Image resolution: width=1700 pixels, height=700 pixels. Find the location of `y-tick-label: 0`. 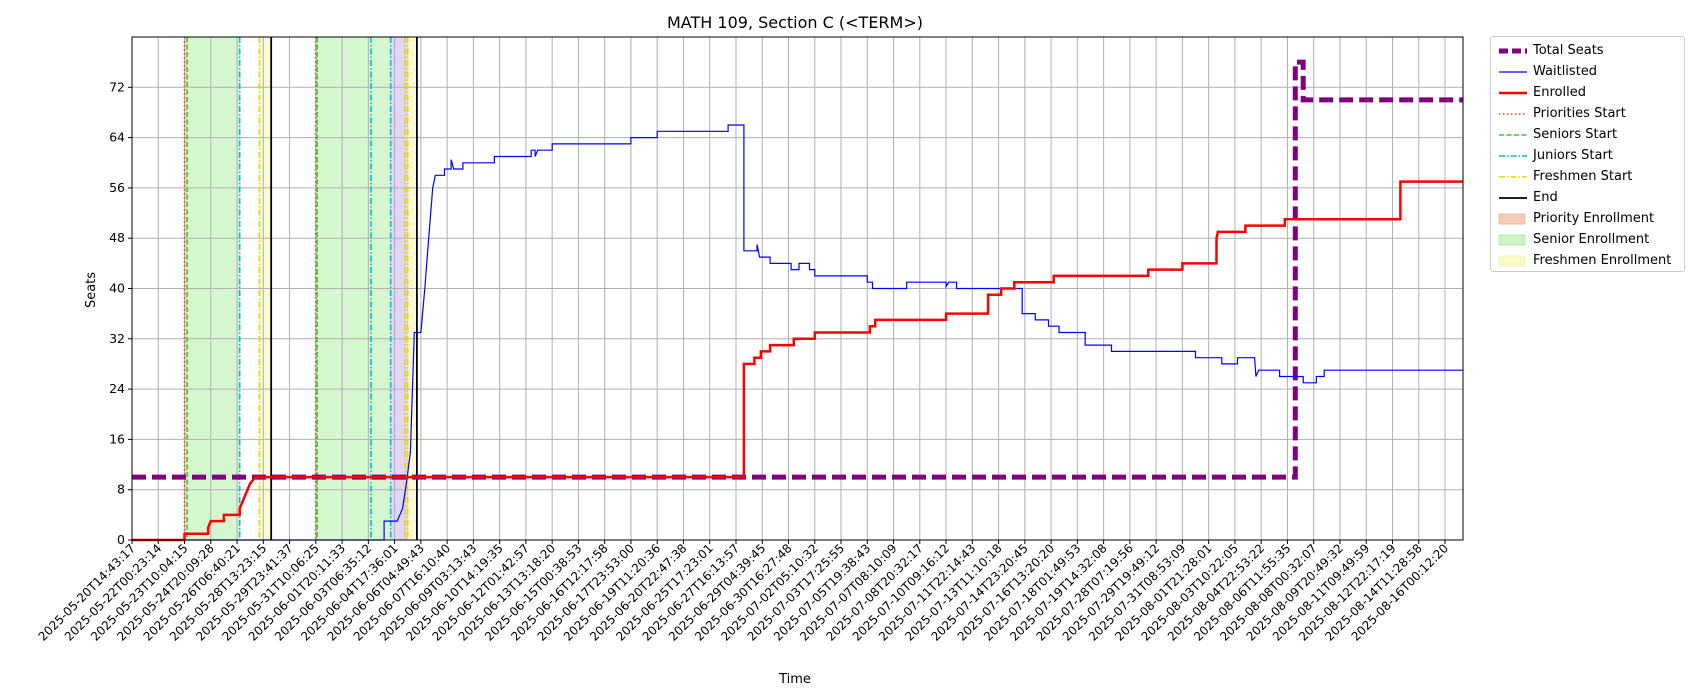

y-tick-label: 0 is located at coordinates (121, 539).